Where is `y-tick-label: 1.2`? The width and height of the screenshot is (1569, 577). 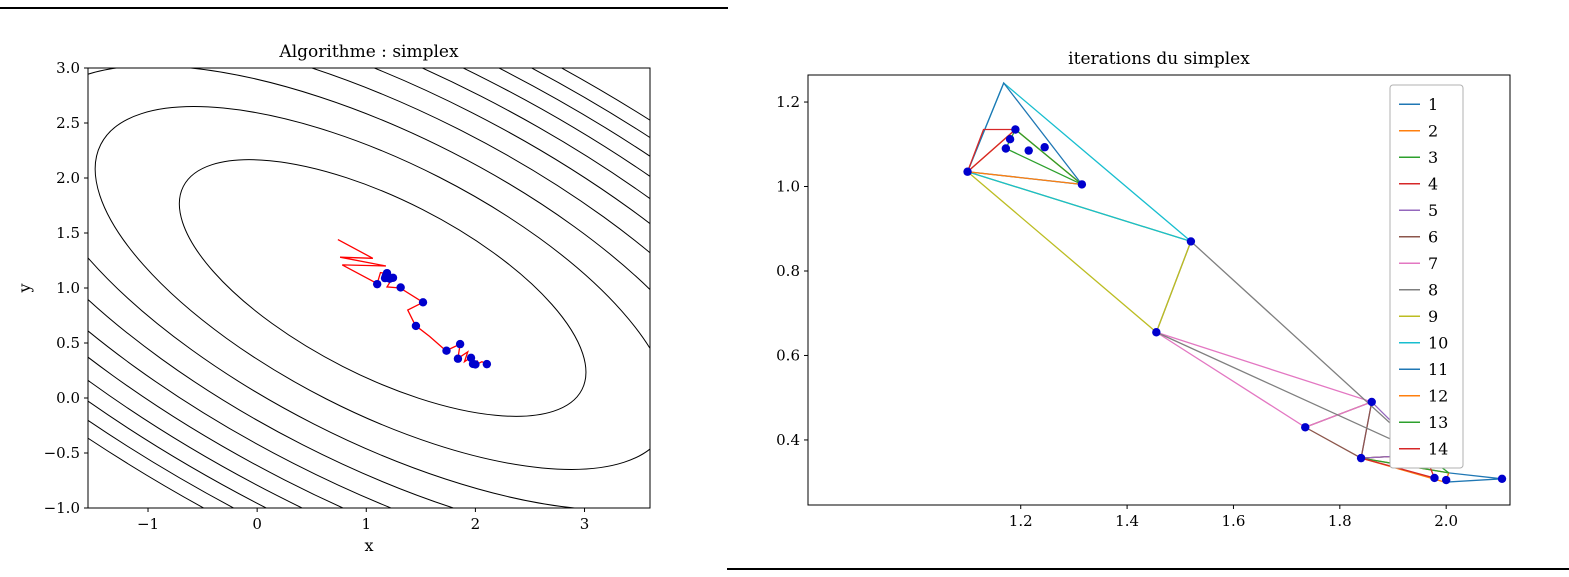
y-tick-label: 1.2 is located at coordinates (788, 102).